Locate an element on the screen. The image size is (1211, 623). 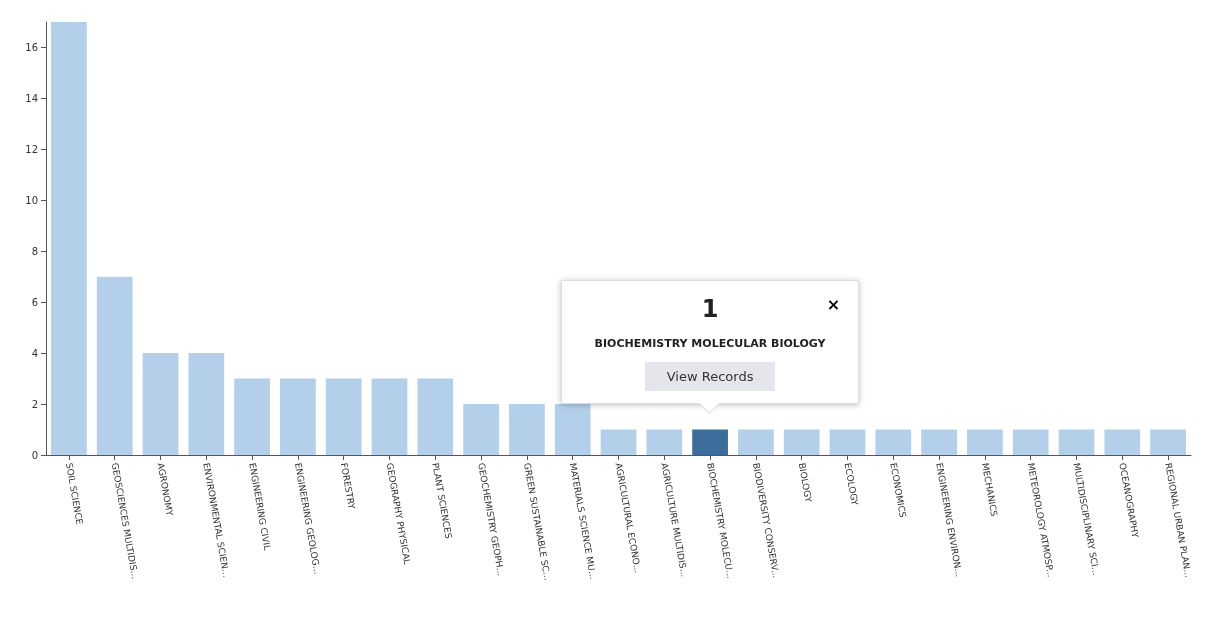
annotation: 1 is located at coordinates (710, 308).